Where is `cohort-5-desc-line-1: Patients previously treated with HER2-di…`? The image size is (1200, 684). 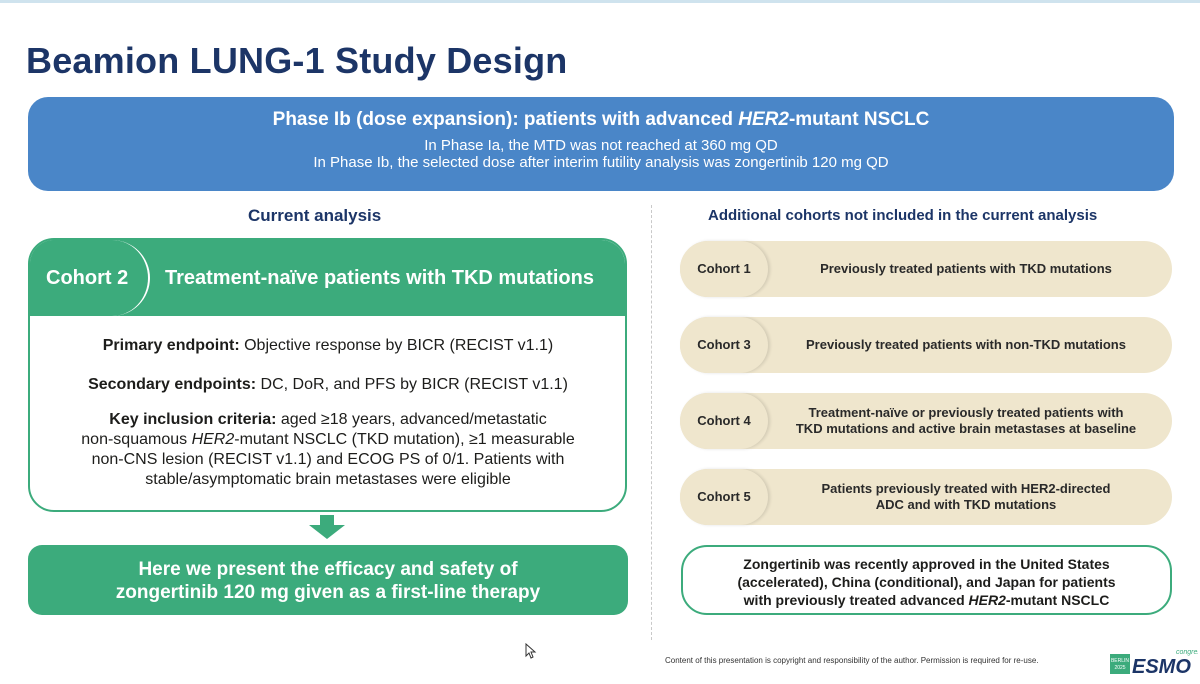 cohort-5-desc-line-1: Patients previously treated with HER2-di… is located at coordinates (966, 488).